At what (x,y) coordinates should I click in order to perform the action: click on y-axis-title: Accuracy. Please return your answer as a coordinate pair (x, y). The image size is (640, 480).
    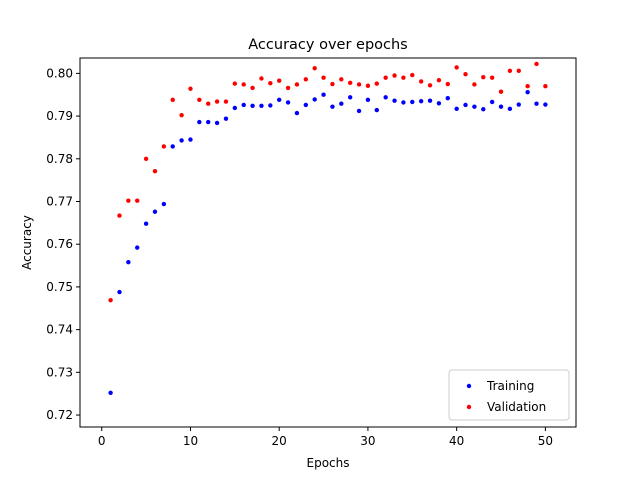
    Looking at the image, I should click on (27, 242).